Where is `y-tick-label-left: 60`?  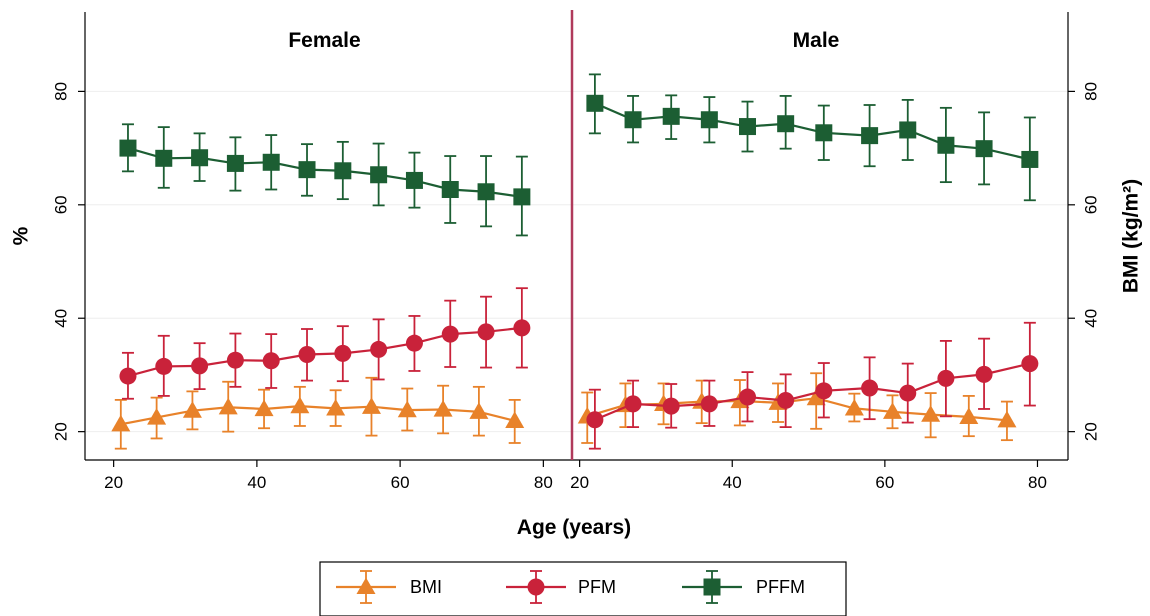
y-tick-label-left: 60 is located at coordinates (60, 204).